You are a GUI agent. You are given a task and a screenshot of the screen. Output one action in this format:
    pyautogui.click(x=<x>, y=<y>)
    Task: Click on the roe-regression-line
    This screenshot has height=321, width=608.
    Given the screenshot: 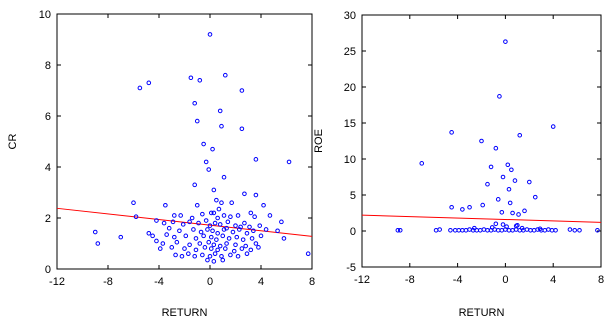 What is the action you would take?
    pyautogui.click(x=481, y=218)
    